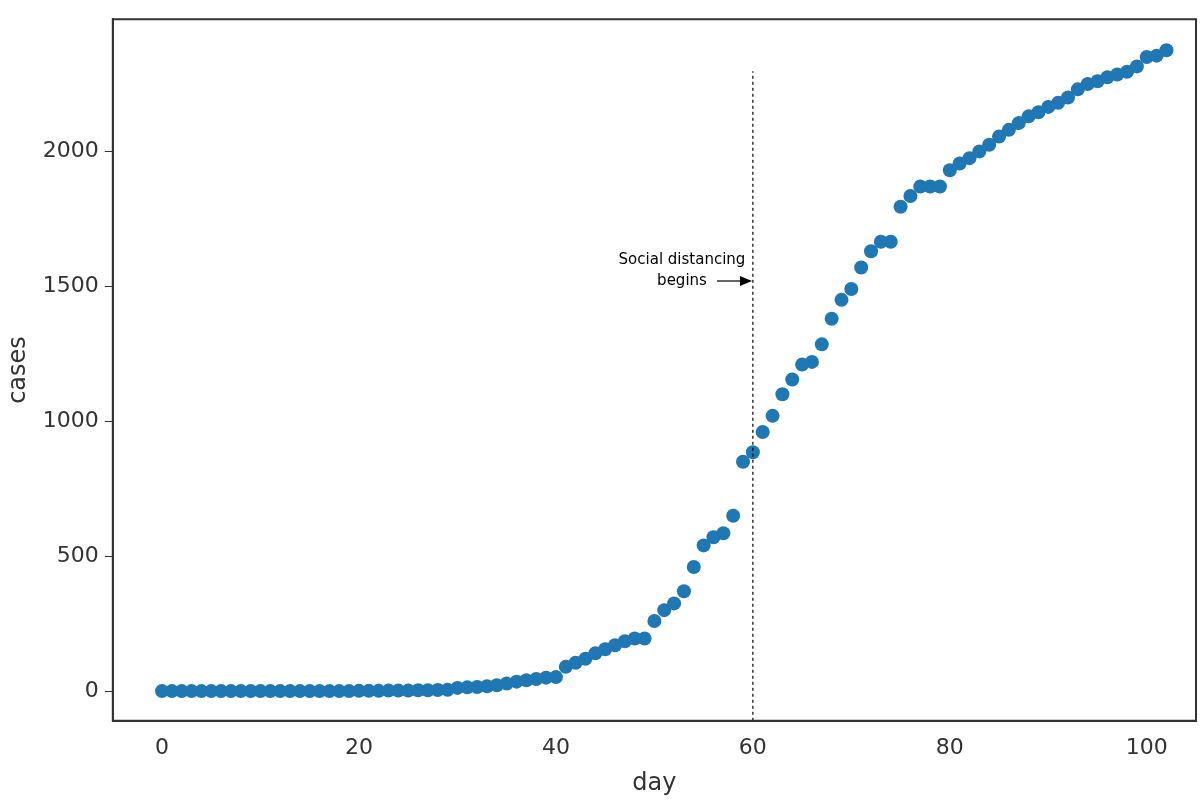 This screenshot has height=800, width=1203. What do you see at coordinates (70, 419) in the screenshot?
I see `y-tick-label: 1000` at bounding box center [70, 419].